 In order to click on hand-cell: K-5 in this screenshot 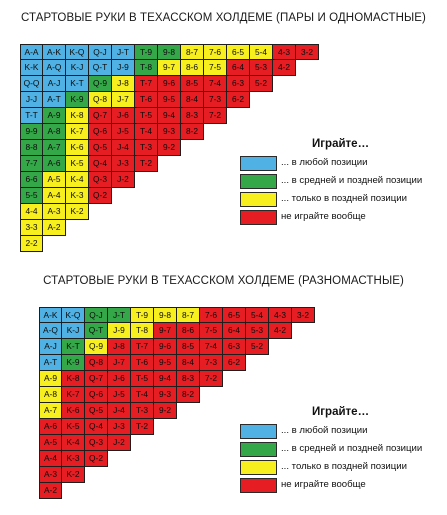, I will do `click(73, 427)`.